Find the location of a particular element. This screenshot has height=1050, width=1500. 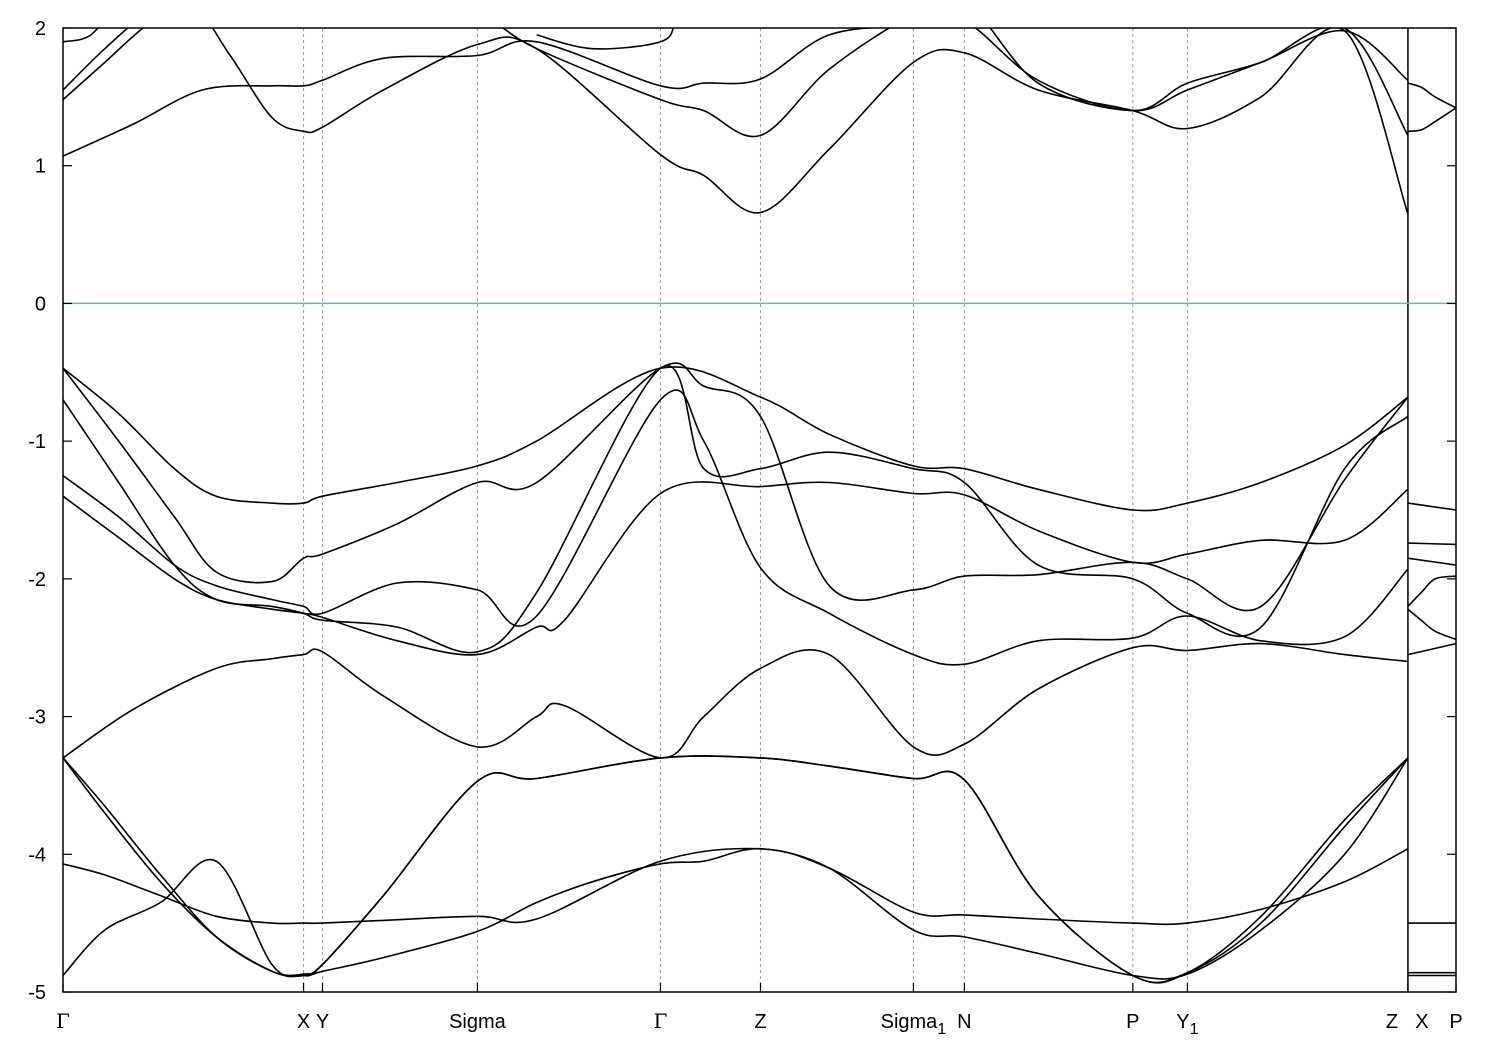

y-tick-label: 1 is located at coordinates (40, 167).